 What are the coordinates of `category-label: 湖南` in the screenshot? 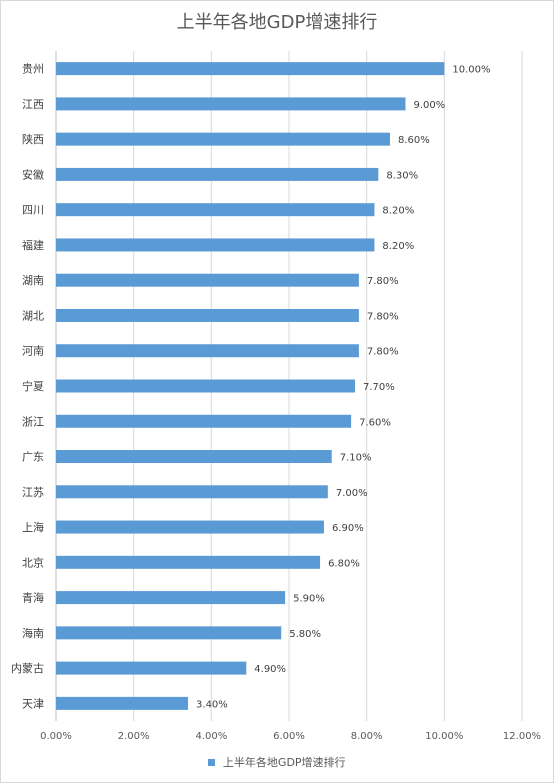 It's located at (33, 280).